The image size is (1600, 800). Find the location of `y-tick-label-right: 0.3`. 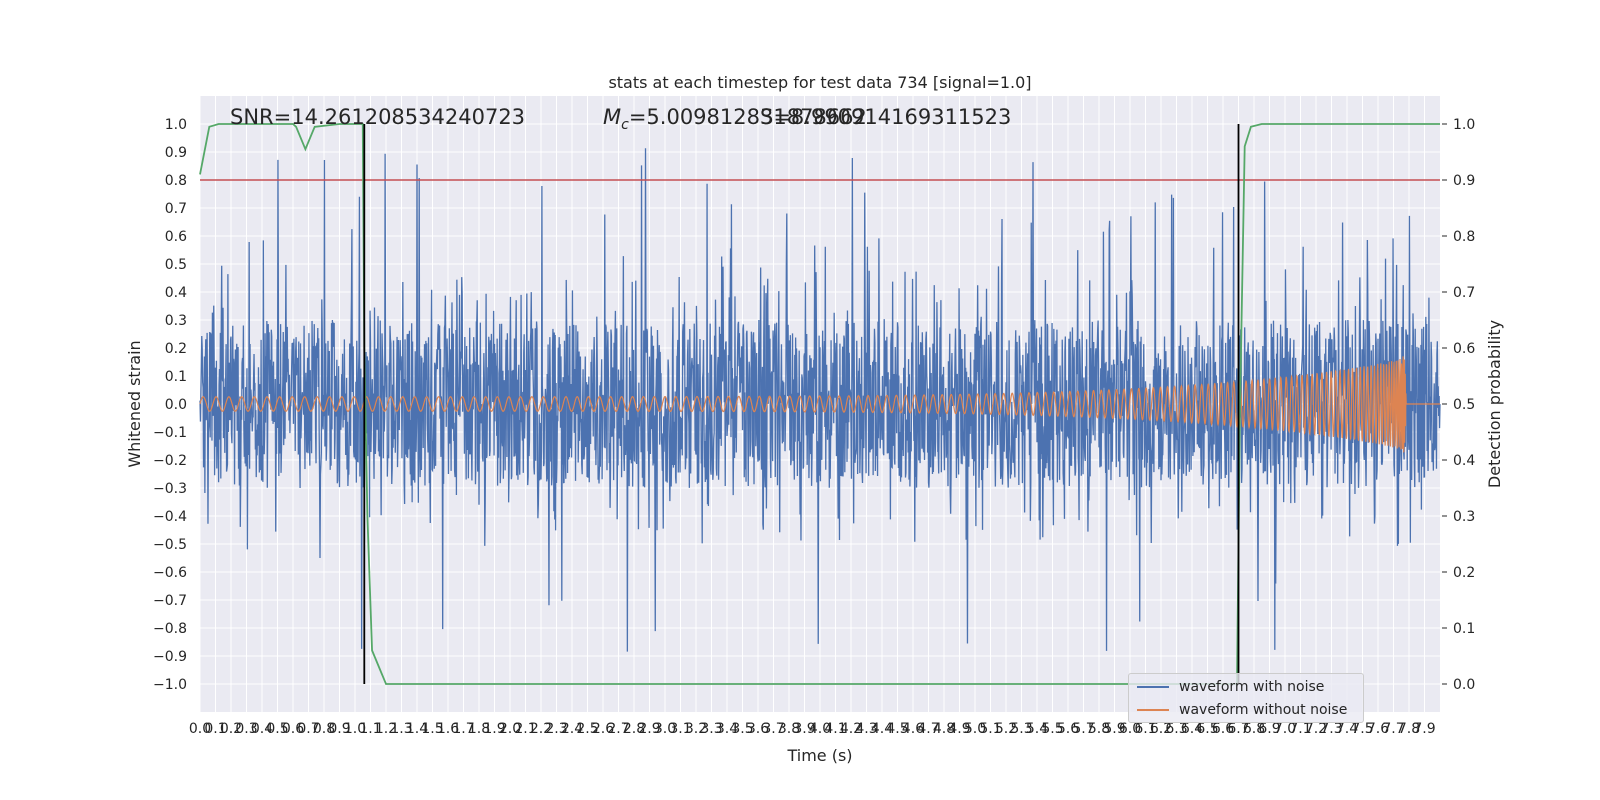

y-tick-label-right: 0.3 is located at coordinates (1464, 517).